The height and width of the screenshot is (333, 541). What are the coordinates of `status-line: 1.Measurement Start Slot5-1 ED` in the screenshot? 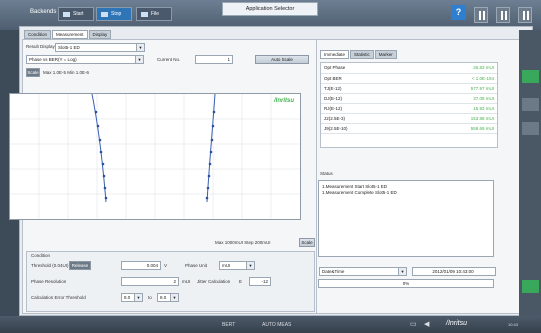 It's located at (355, 186).